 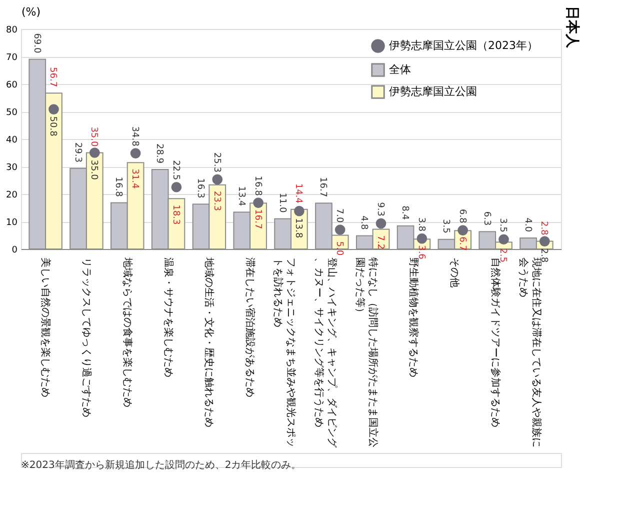 I want to click on y-tick-label: 70, so click(x=12, y=58).